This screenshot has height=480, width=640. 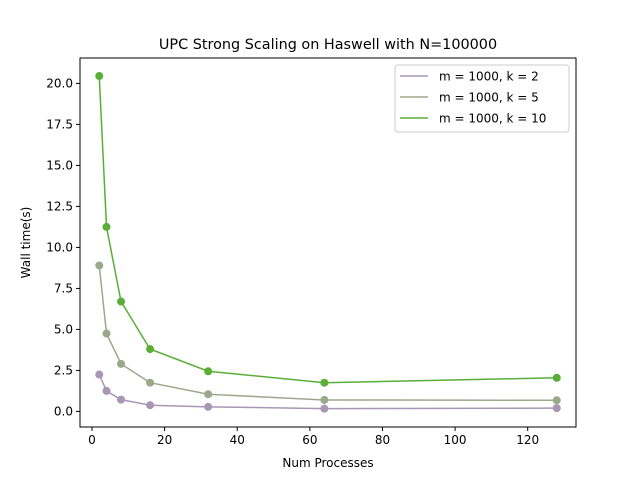 What do you see at coordinates (492, 118) in the screenshot?
I see `legend-label: m = 1000, k = 10` at bounding box center [492, 118].